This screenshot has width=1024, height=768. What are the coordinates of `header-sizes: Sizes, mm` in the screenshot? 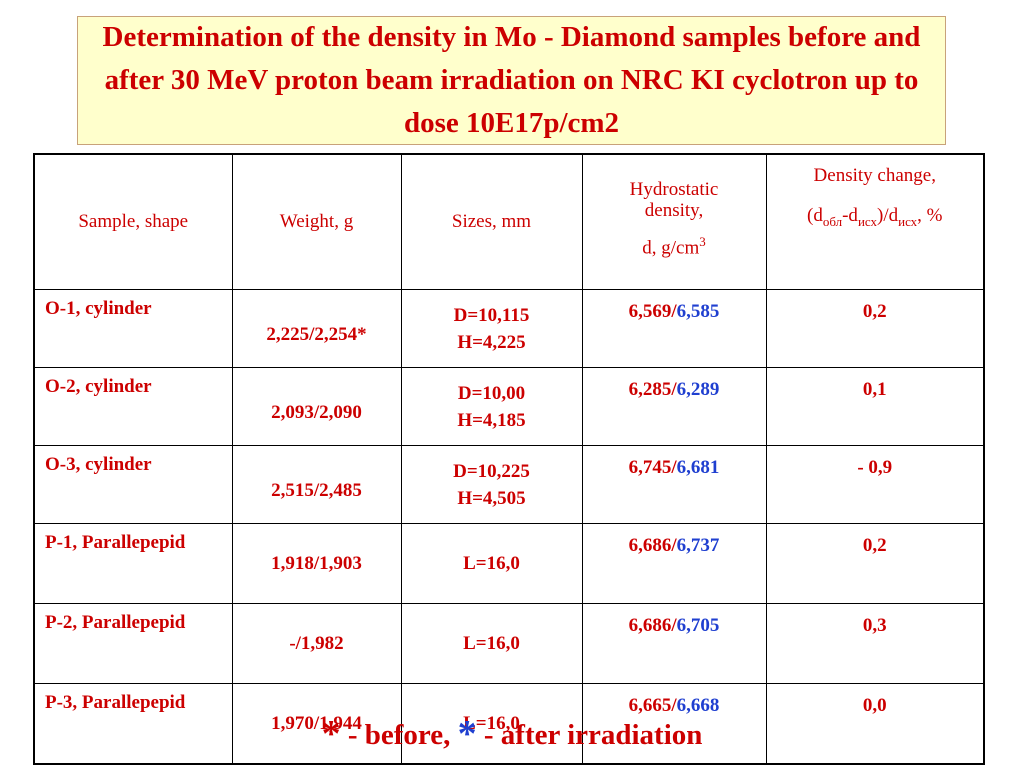 It's located at (491, 221).